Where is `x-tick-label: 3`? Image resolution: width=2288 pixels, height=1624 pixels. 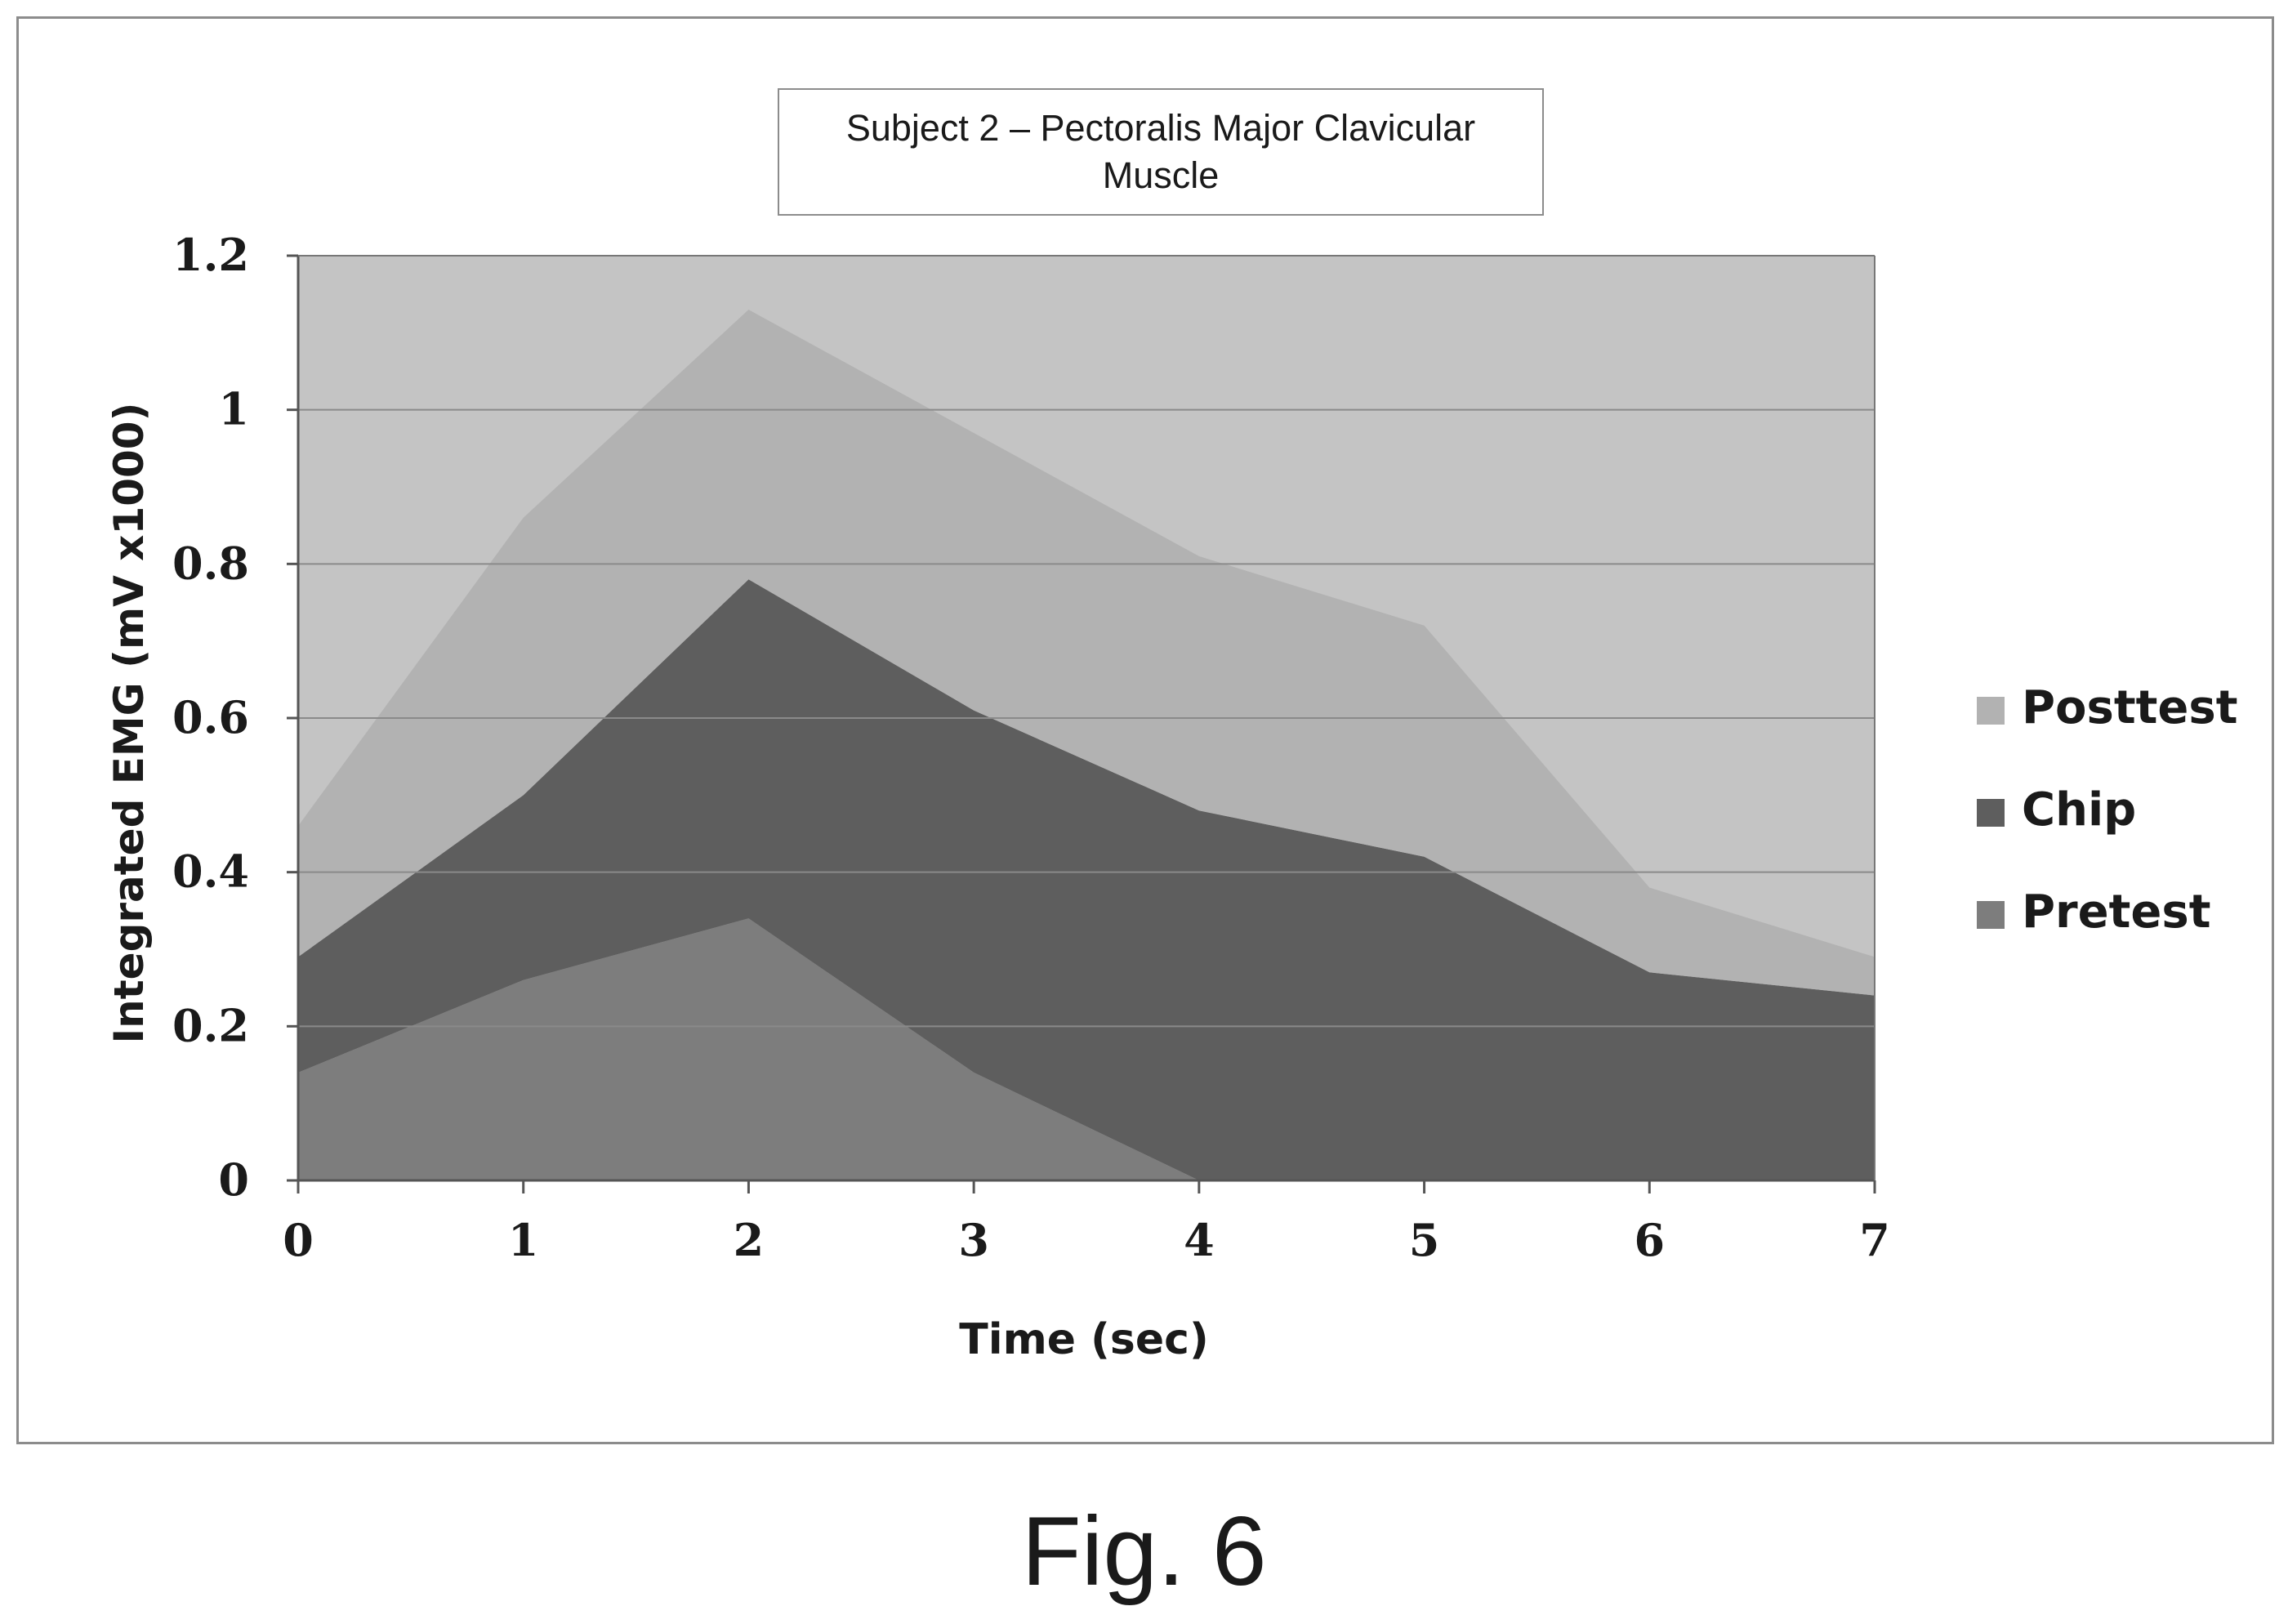
x-tick-label: 3 is located at coordinates (973, 1240).